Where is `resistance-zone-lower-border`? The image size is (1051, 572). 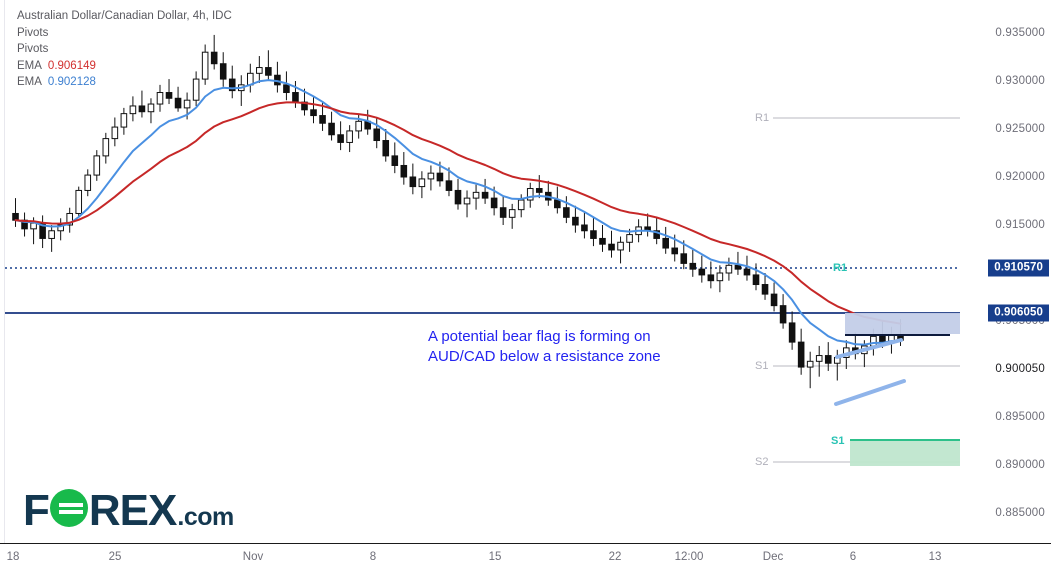 resistance-zone-lower-border is located at coordinates (897, 335).